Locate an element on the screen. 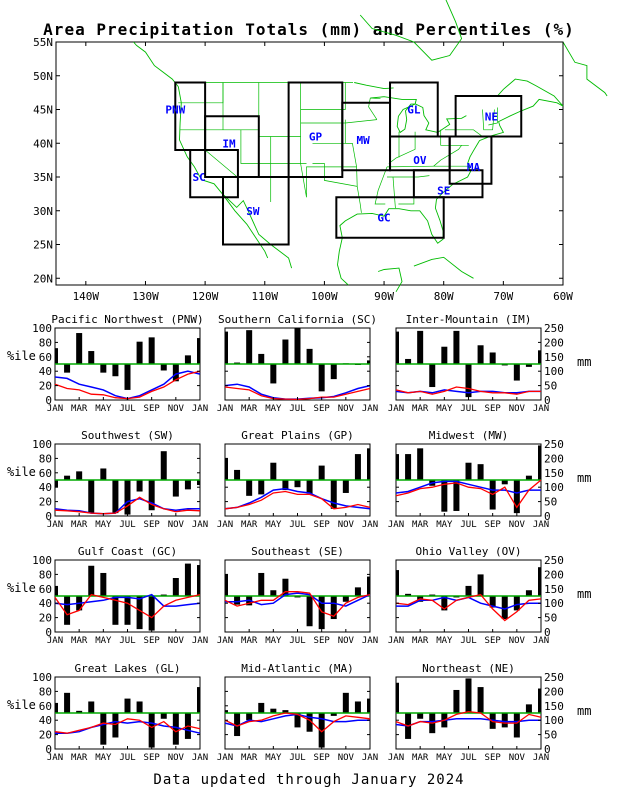 This screenshot has width=618, height=800. region-box-ne is located at coordinates (488, 116).